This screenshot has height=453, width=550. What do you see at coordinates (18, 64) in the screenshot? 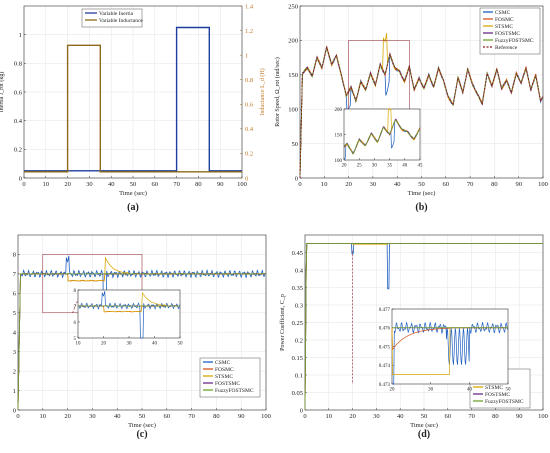
I see `y-tick-label: 0.8` at bounding box center [18, 64].